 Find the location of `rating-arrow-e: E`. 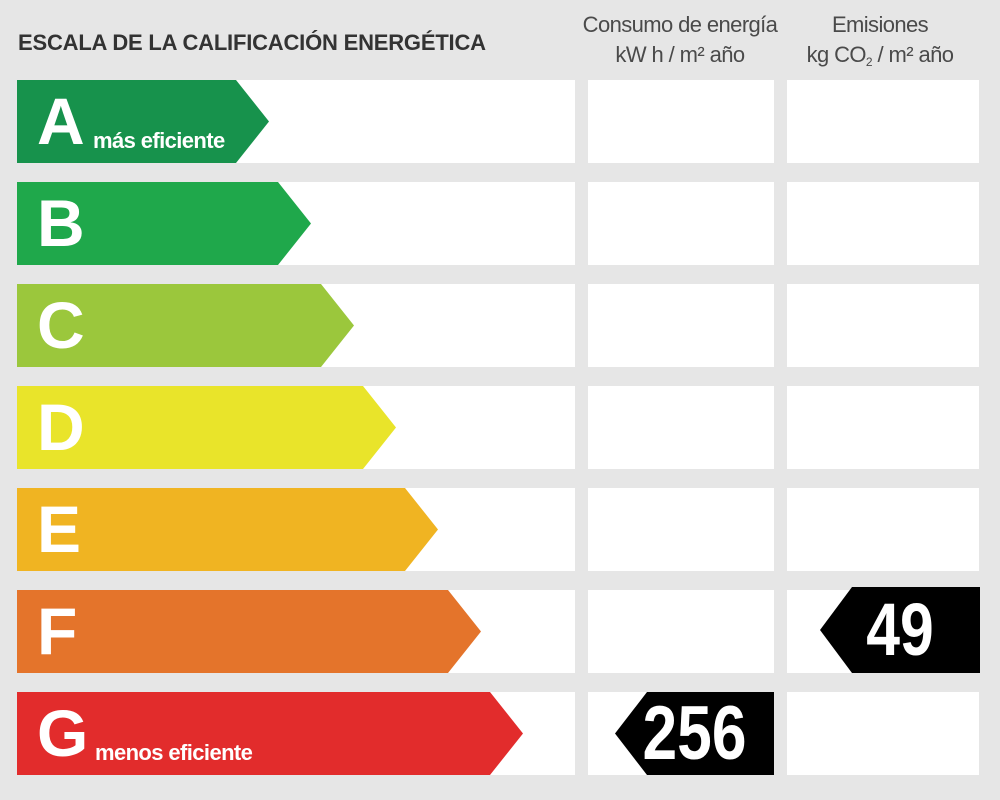

rating-arrow-e: E is located at coordinates (227, 529).